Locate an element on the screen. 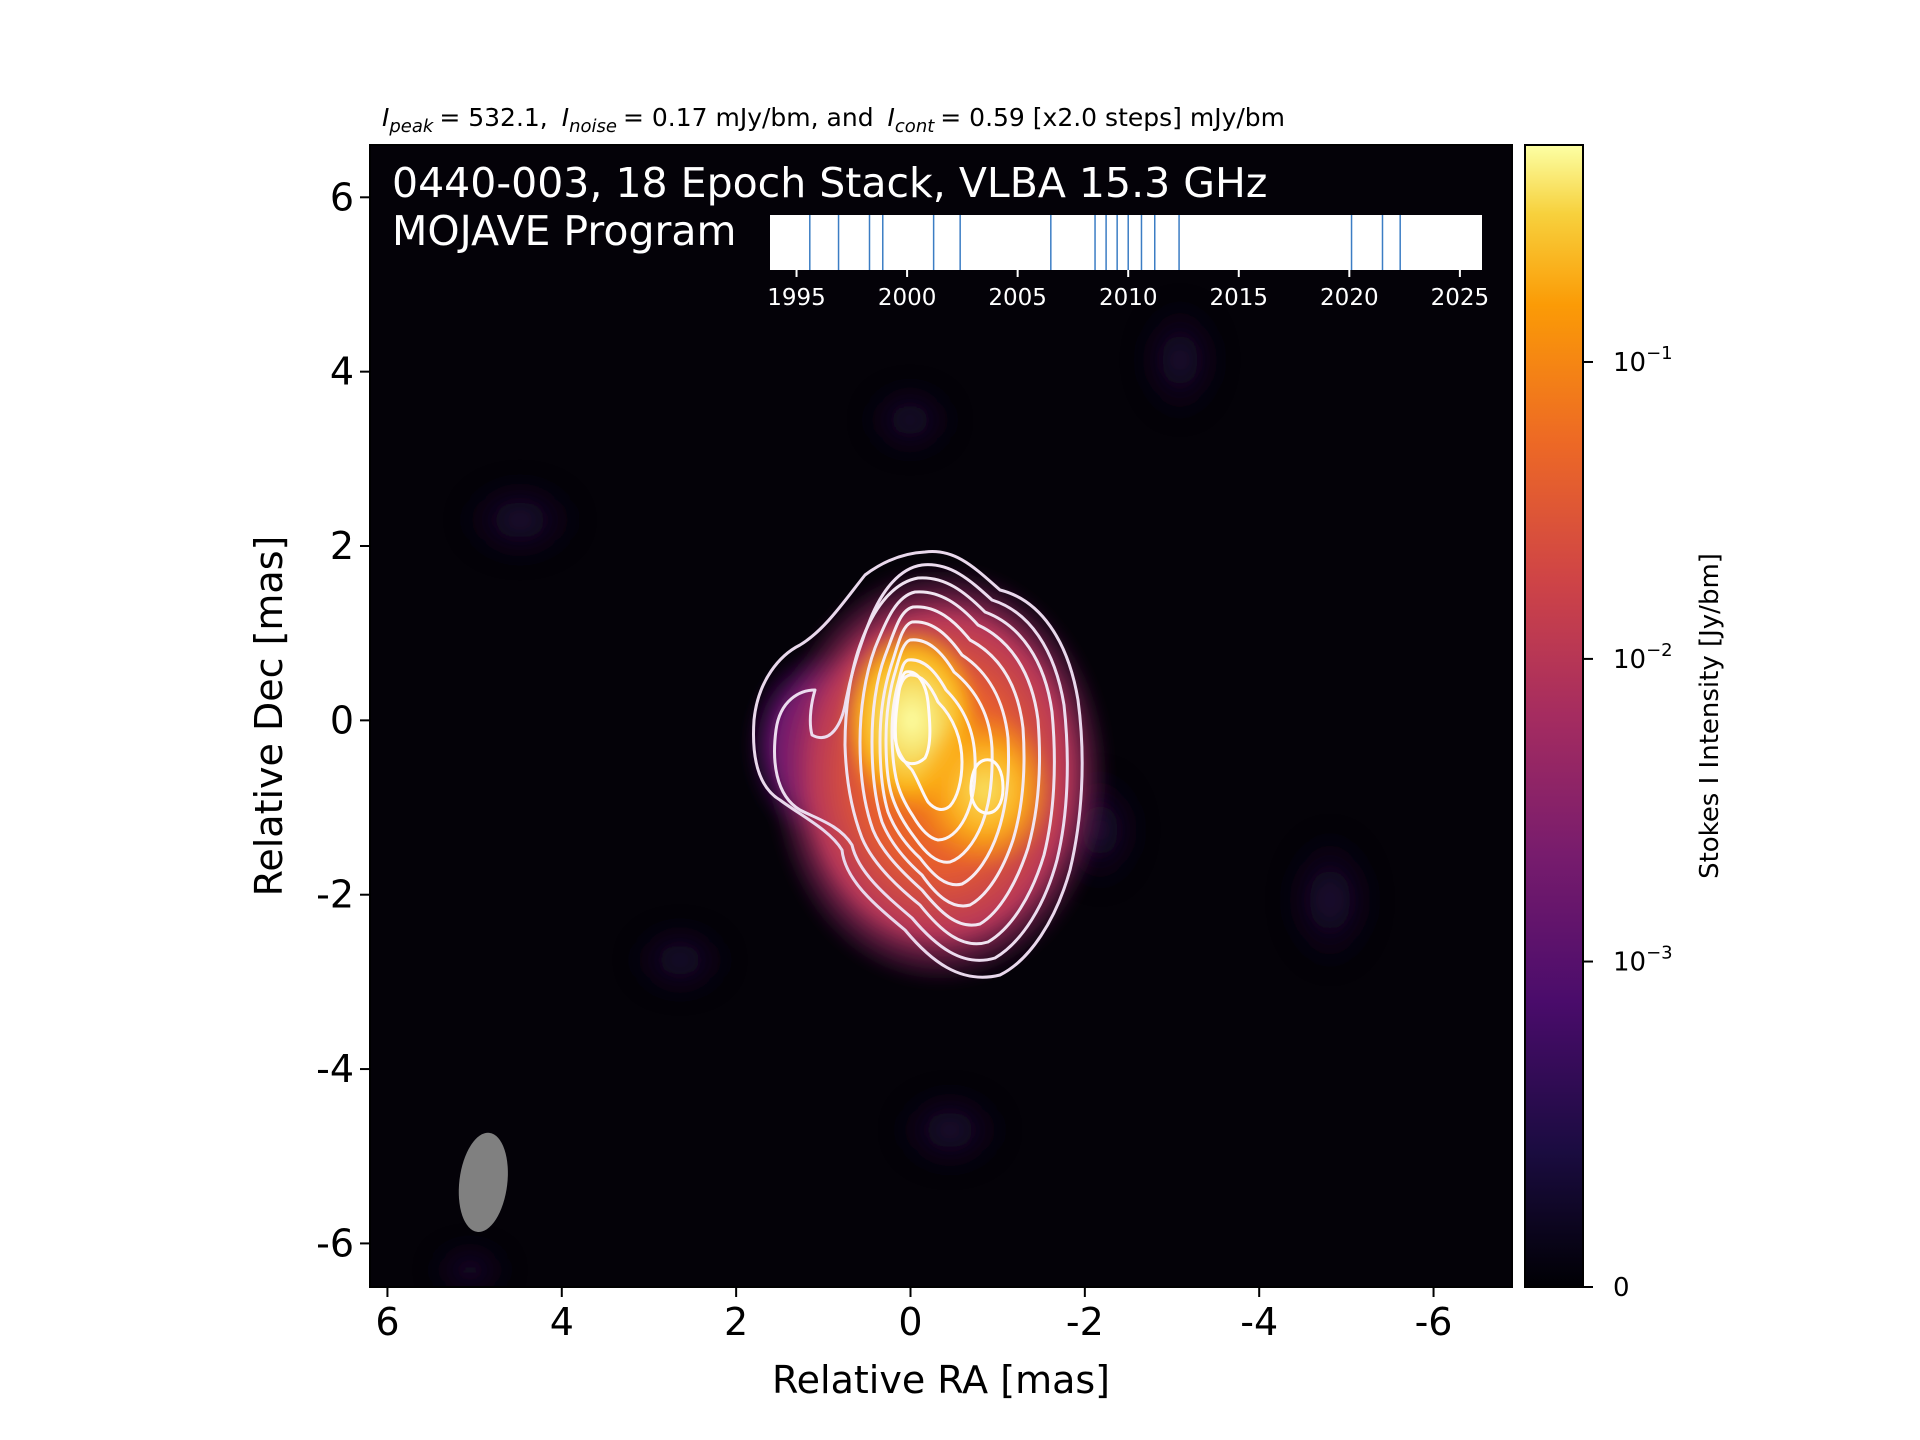  colorbar: 10⁻¹ 10⁻² 10⁻³ 0 Stokes I Intensity [Jy/bm] is located at coordinates (1624, 723).